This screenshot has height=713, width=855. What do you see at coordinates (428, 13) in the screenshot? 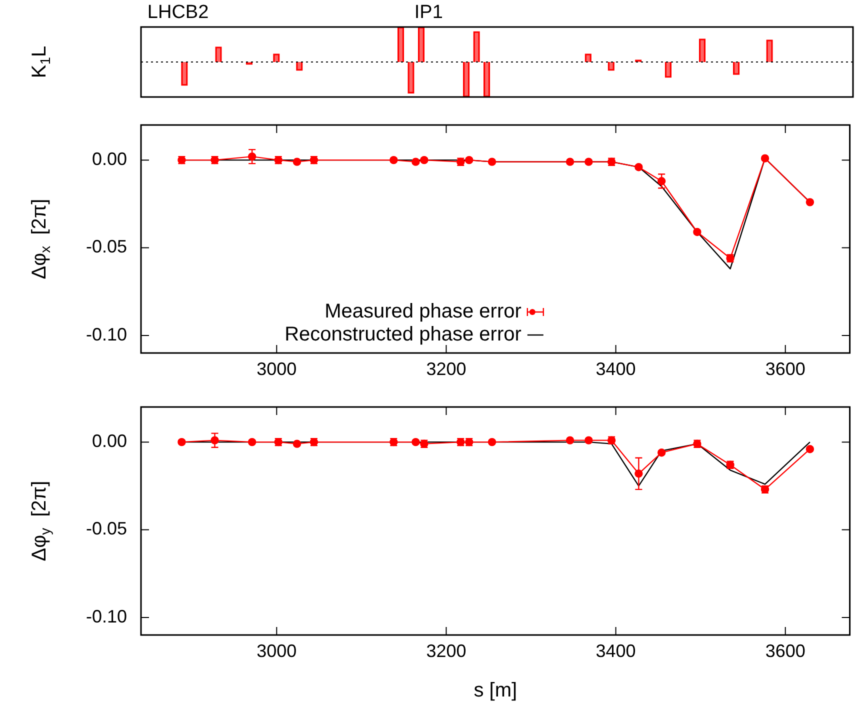
I see `text: IP1` at bounding box center [428, 13].